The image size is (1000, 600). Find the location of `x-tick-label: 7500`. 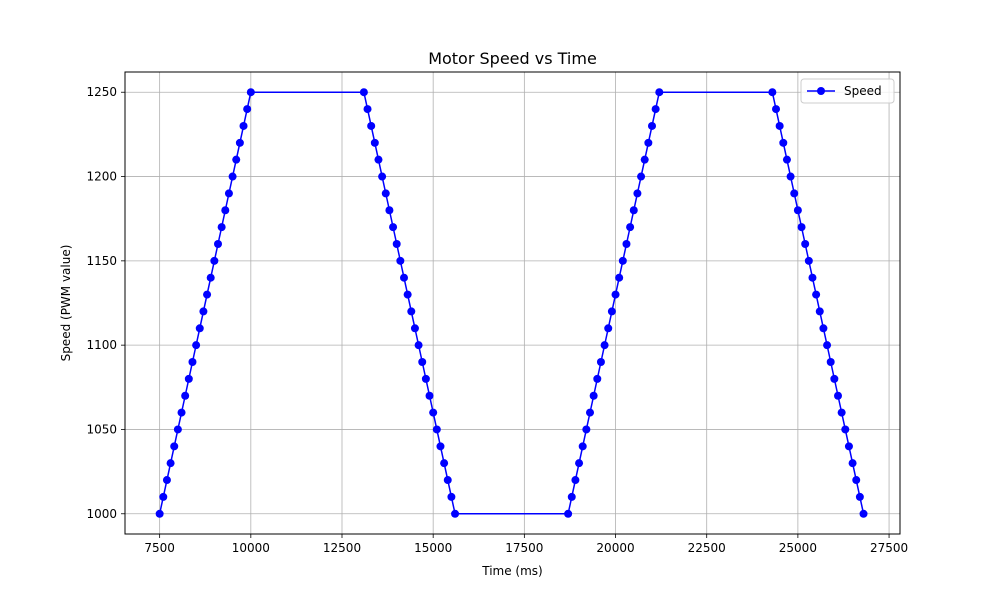

x-tick-label: 7500 is located at coordinates (159, 548).